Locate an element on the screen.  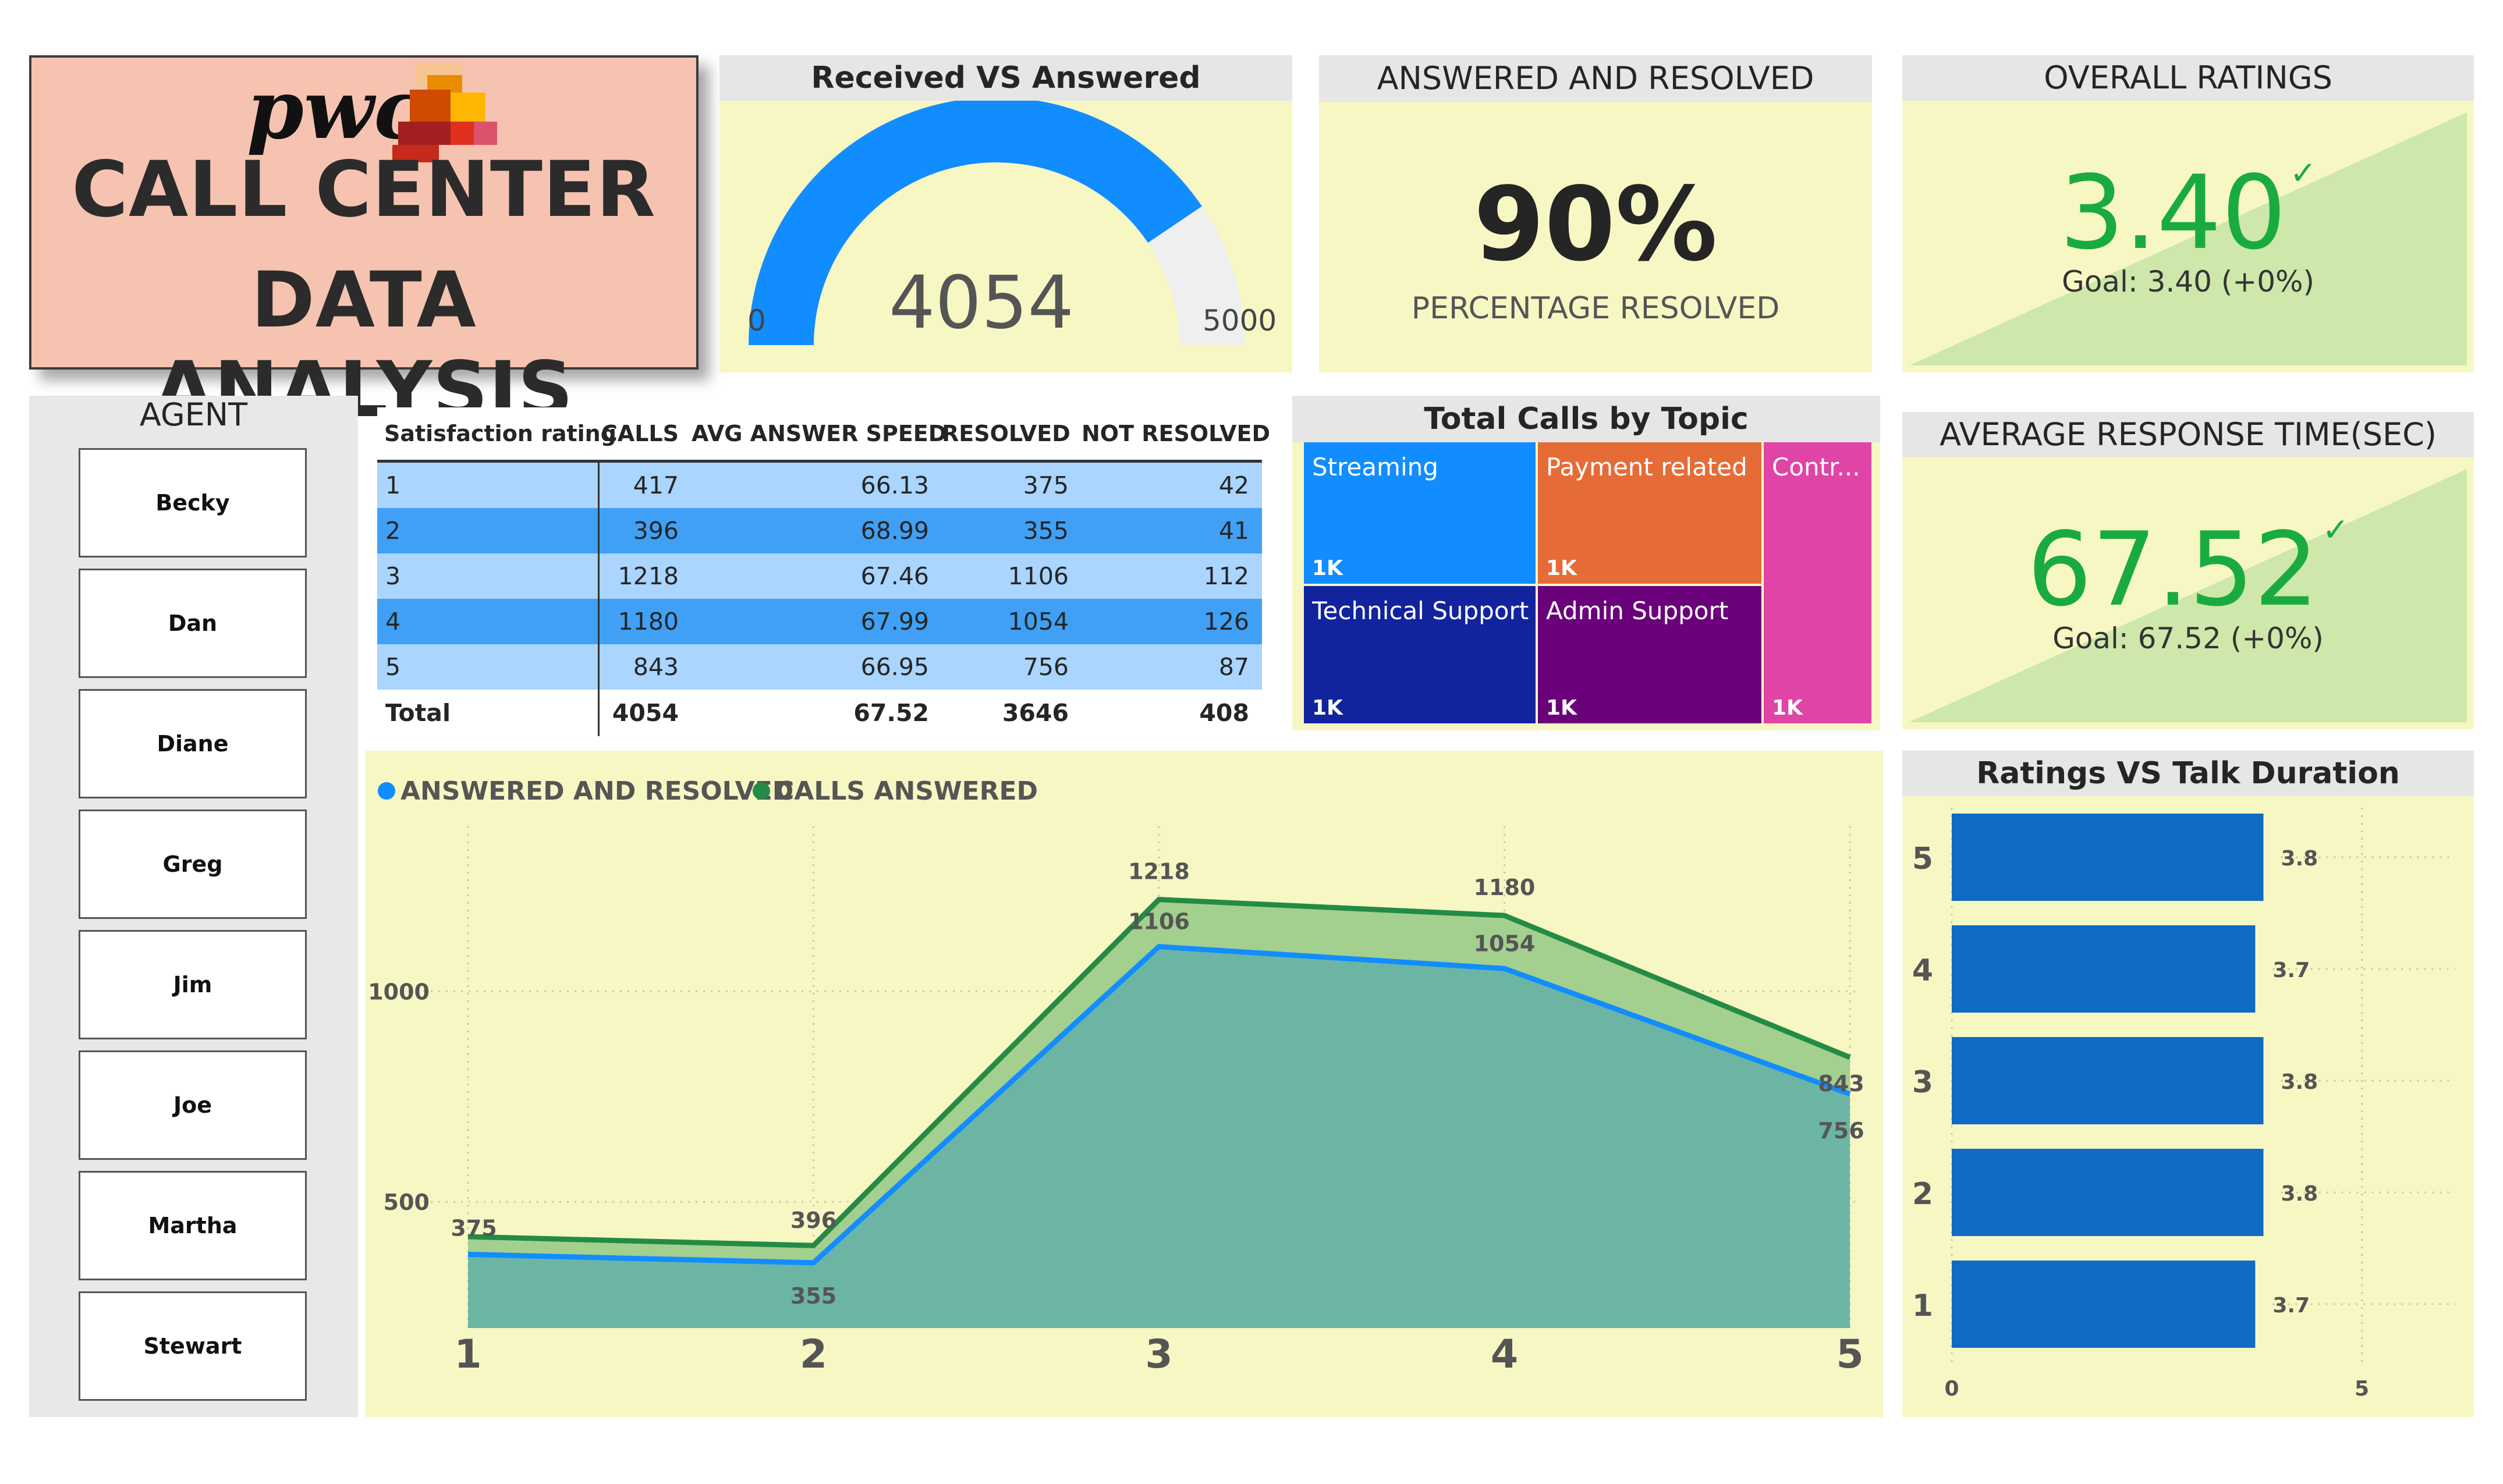
table-row: 1 417 66.13 375 42 is located at coordinates (819, 484).